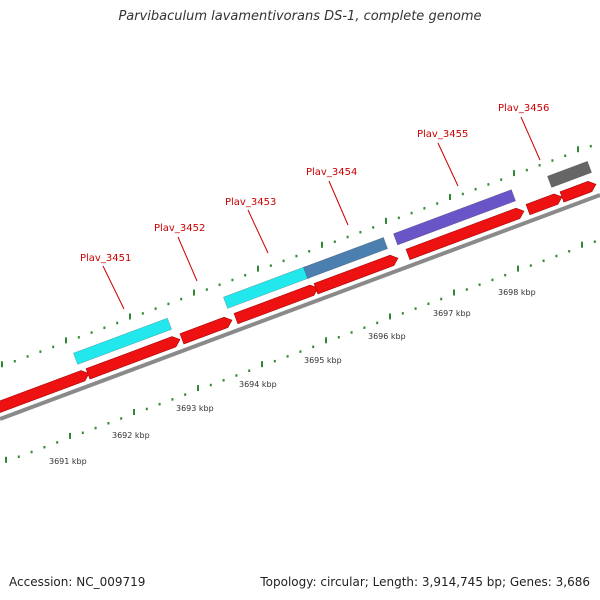 The height and width of the screenshot is (600, 600). I want to click on kbp-label-3694: 3694 kbp, so click(258, 384).